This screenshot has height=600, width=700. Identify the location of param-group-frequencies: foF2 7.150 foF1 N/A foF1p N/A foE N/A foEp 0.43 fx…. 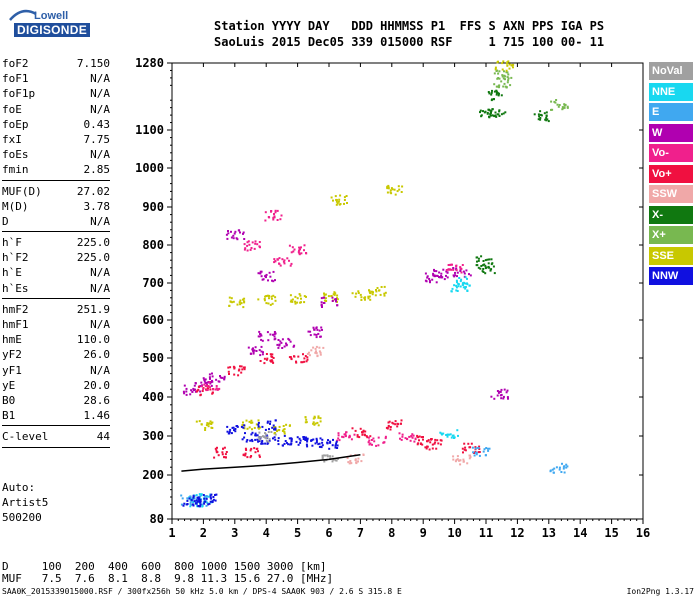
(56, 117).